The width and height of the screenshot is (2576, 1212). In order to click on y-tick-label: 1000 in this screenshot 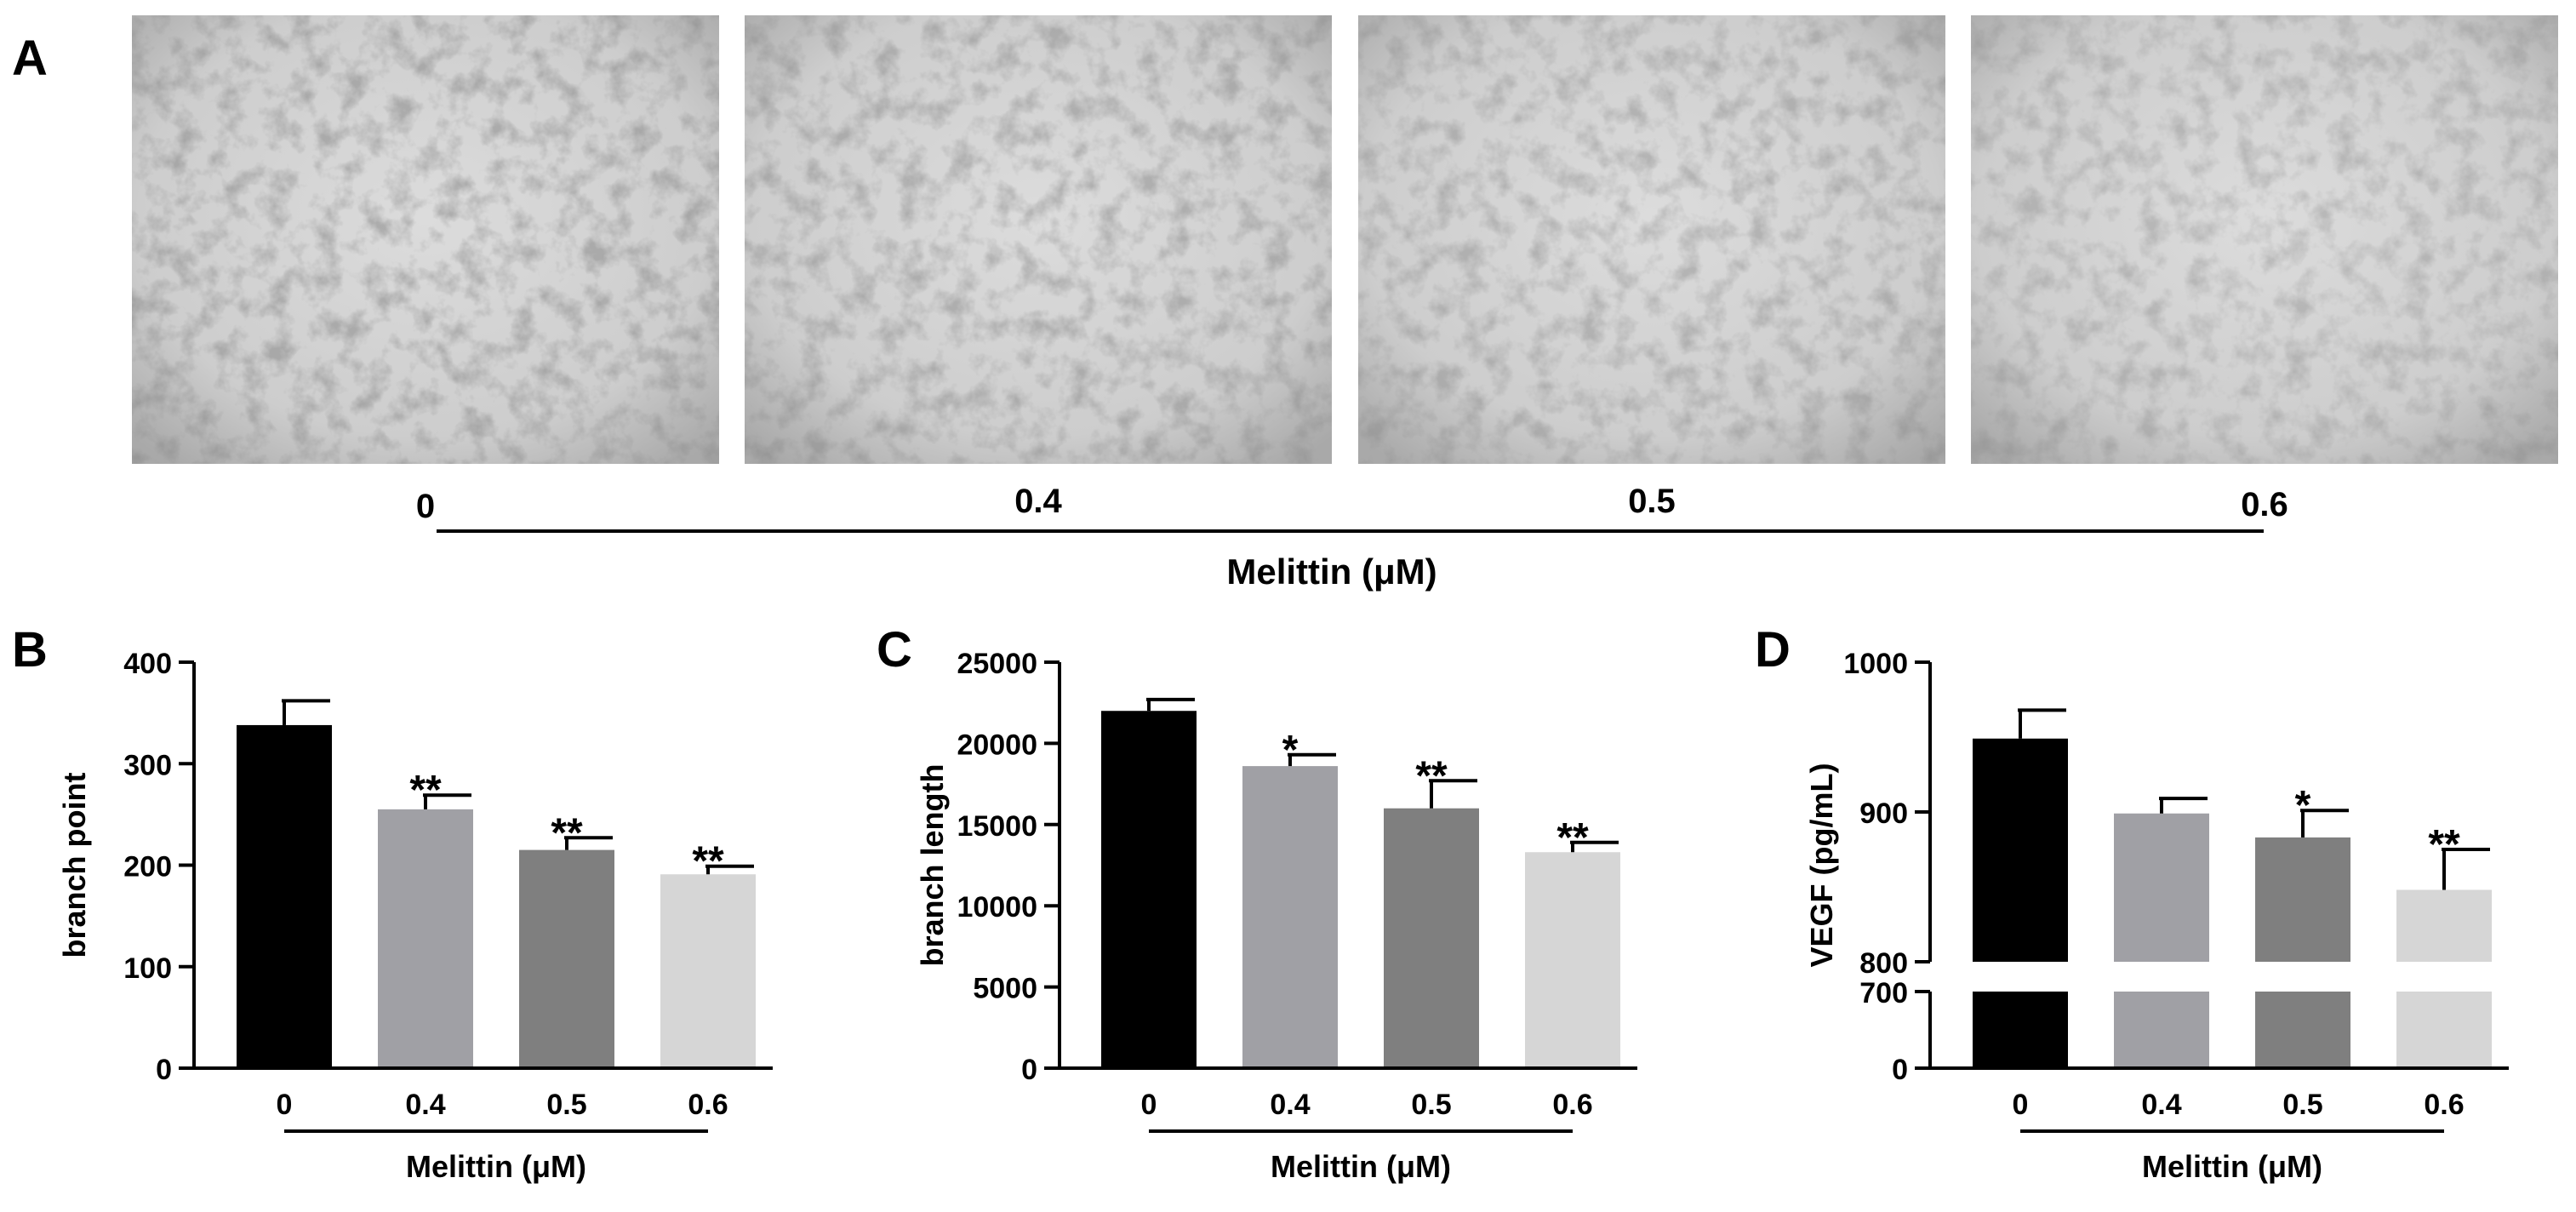, I will do `click(1875, 664)`.